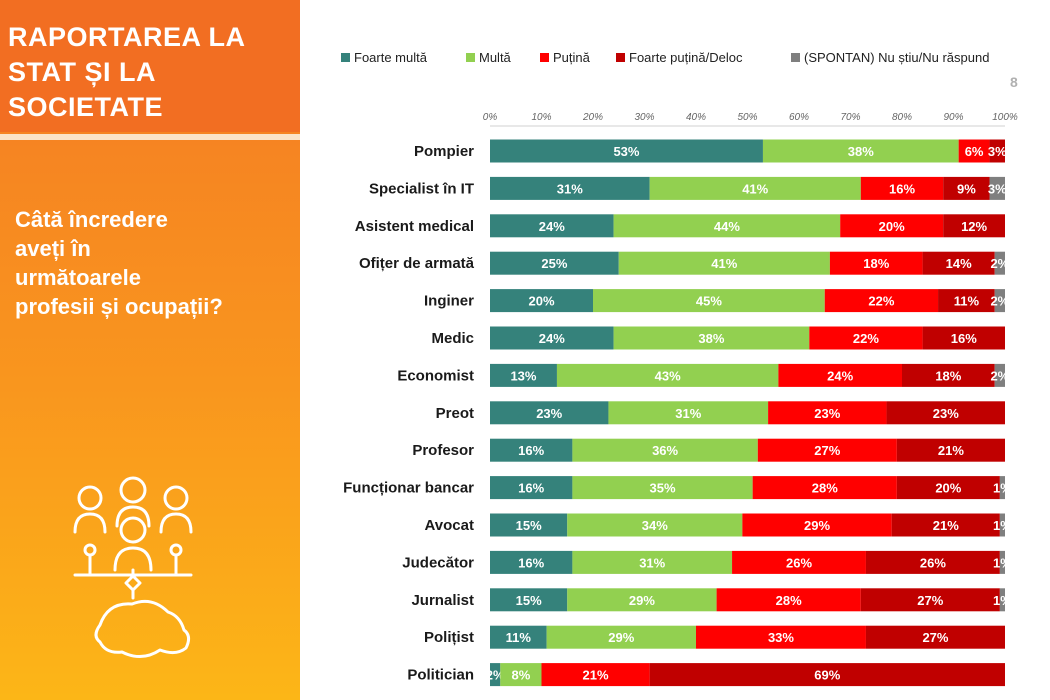  I want to click on category-label: Pompier, so click(444, 151).